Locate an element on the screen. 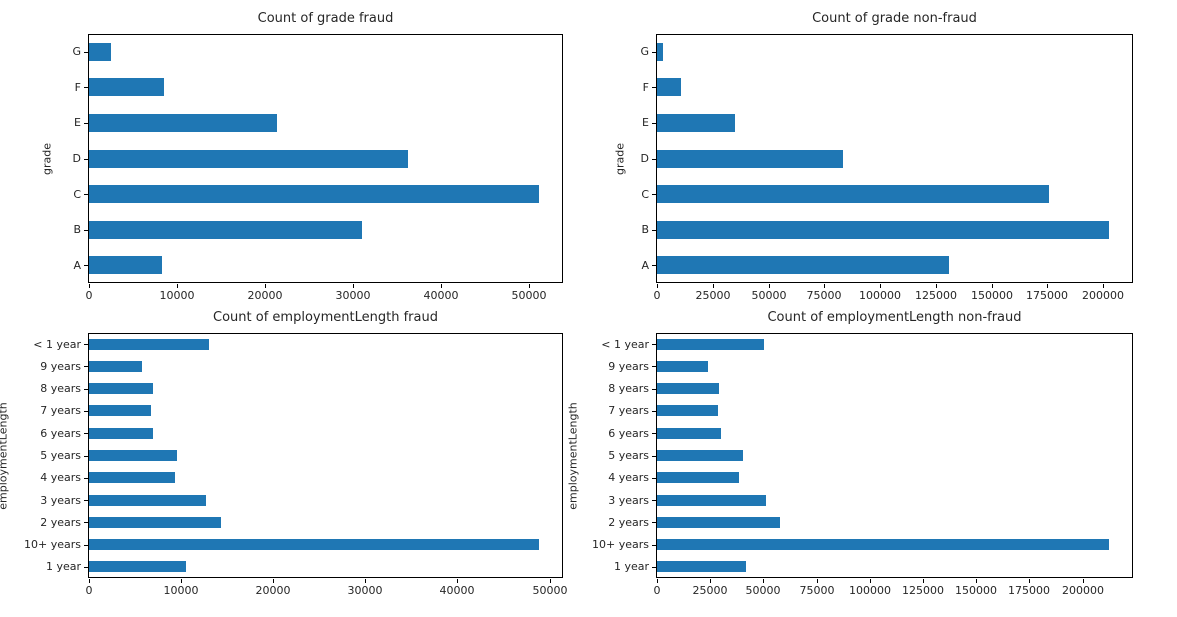 This screenshot has height=617, width=1177. x-tick-label: 100000 is located at coordinates (880, 295).